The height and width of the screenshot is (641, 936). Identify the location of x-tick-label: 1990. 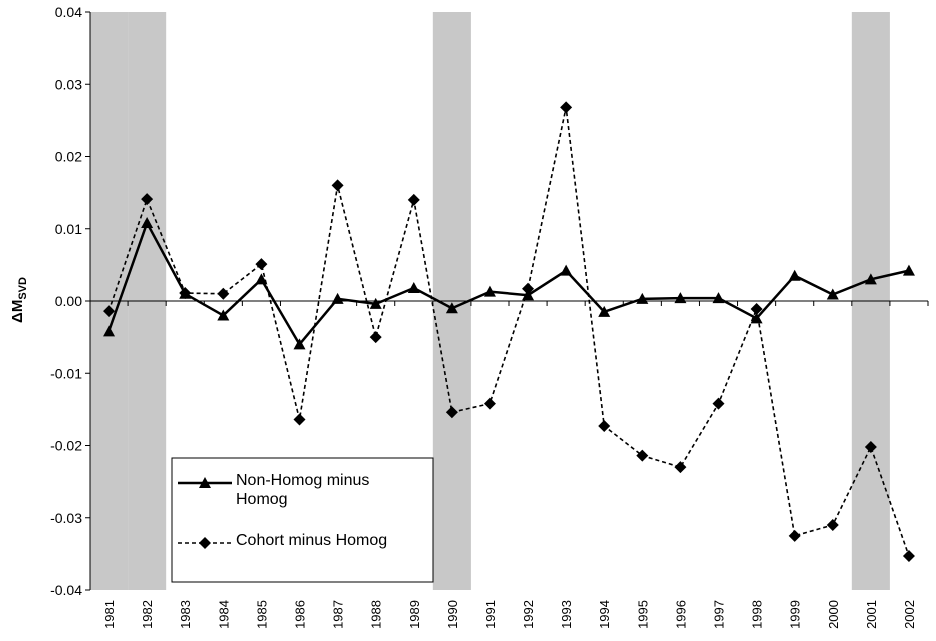
(452, 614).